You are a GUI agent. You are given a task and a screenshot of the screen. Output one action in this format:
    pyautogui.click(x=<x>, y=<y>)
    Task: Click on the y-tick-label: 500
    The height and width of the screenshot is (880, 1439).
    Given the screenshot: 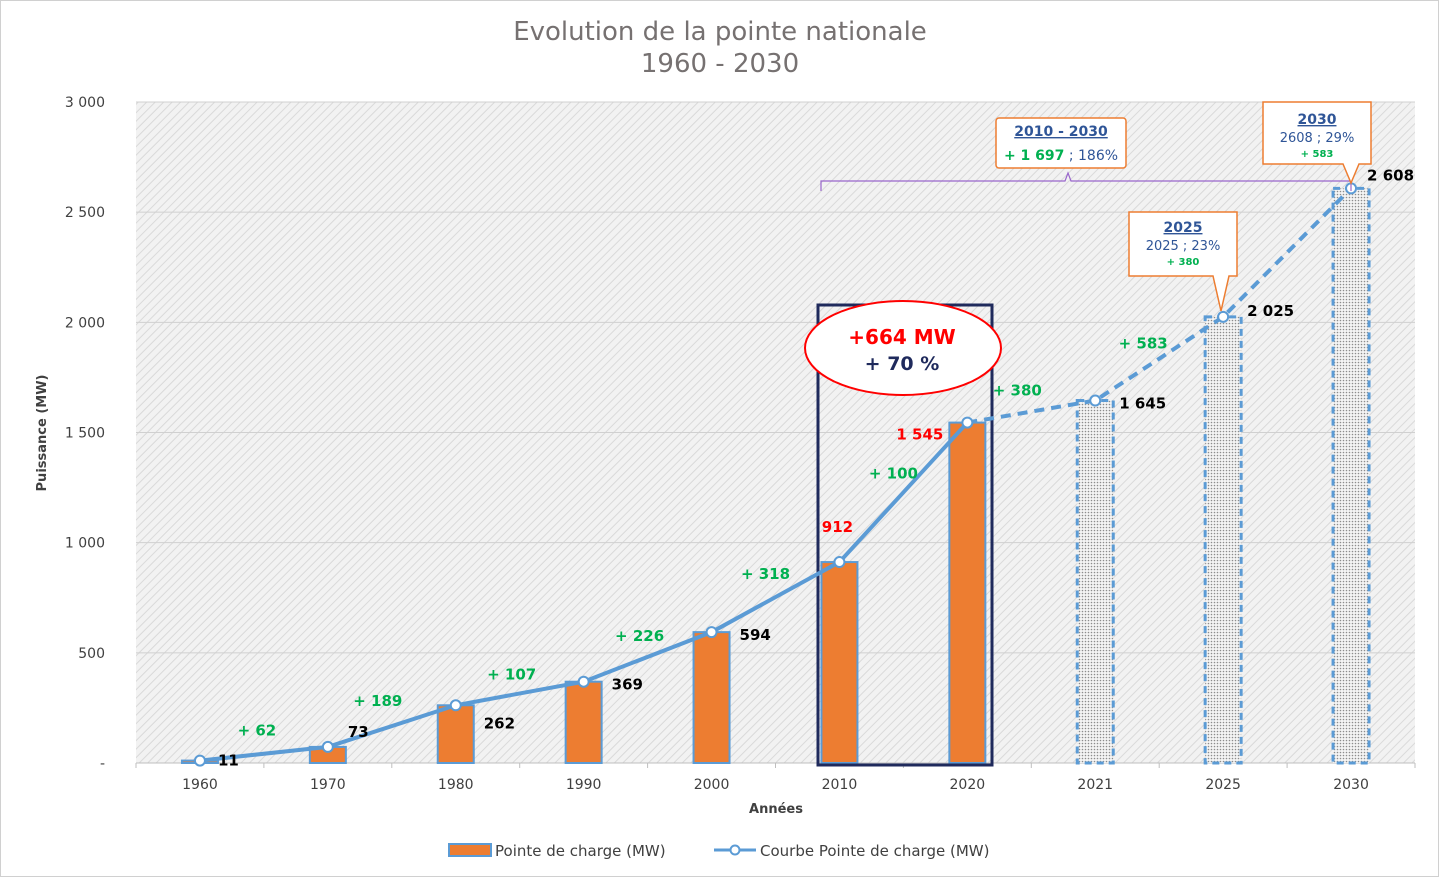 What is the action you would take?
    pyautogui.click(x=91, y=654)
    